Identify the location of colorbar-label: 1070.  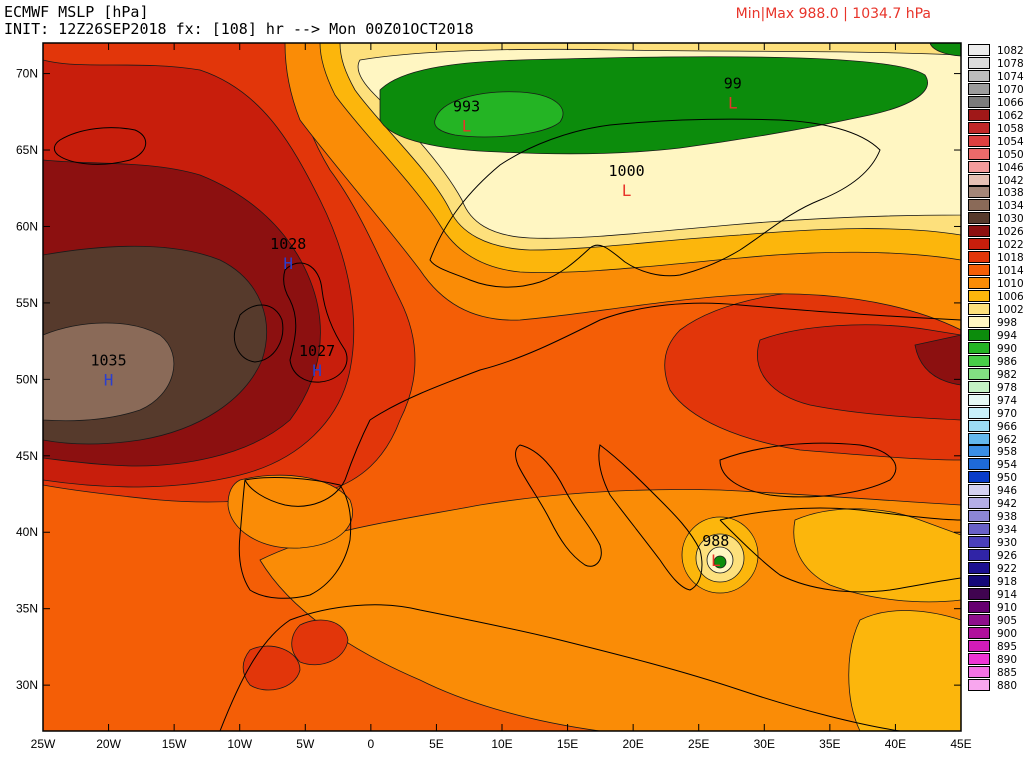
(1010, 89).